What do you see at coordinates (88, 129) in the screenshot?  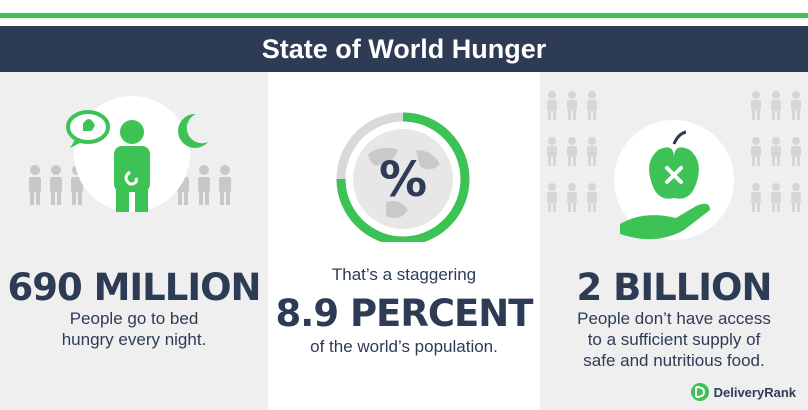 I see `speech-bubble-icon` at bounding box center [88, 129].